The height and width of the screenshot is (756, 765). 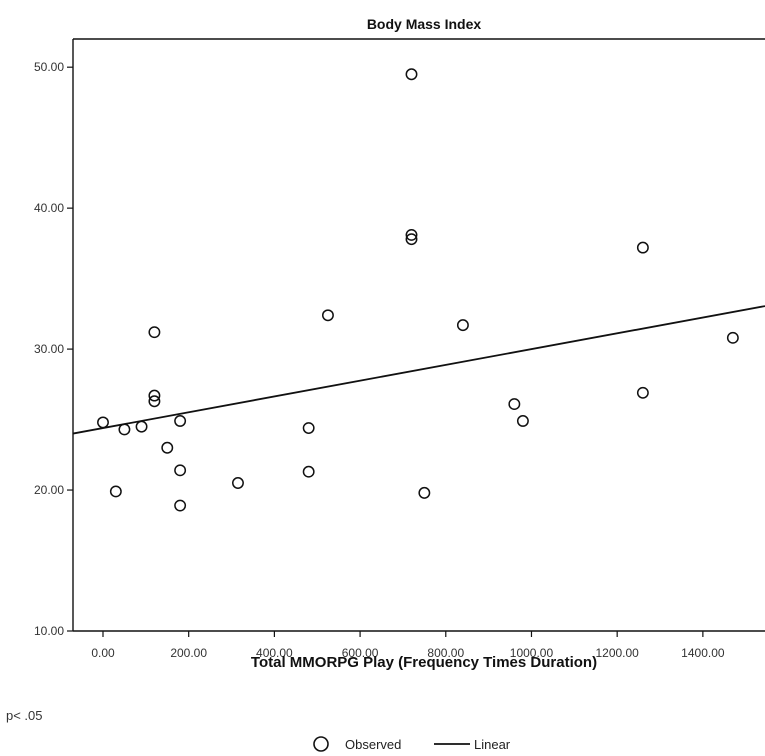 I want to click on y-tick-label: 30.00, so click(x=49, y=349).